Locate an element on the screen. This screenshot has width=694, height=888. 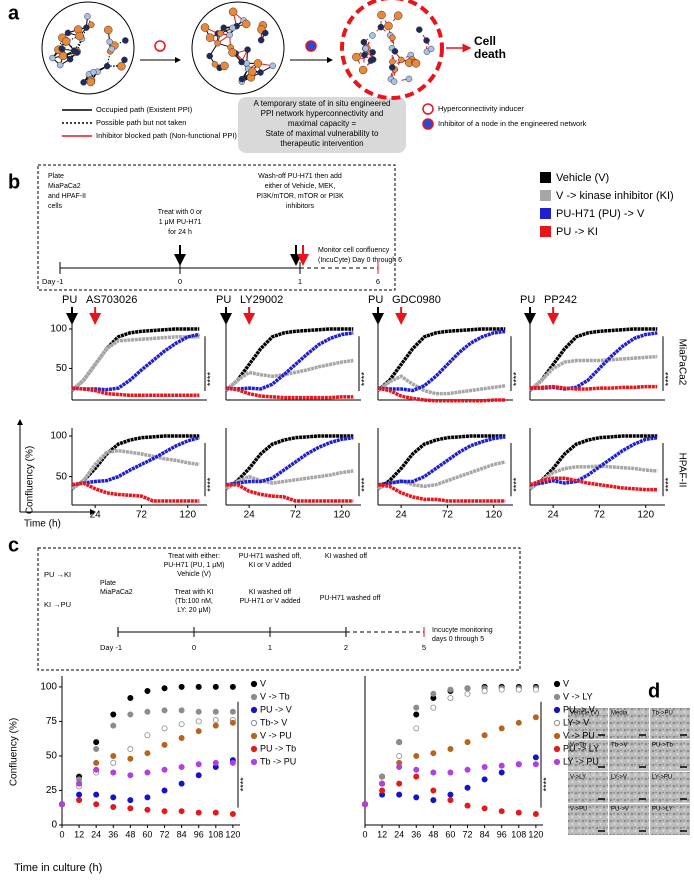
legend-label: V -> PU is located at coordinates (579, 735).